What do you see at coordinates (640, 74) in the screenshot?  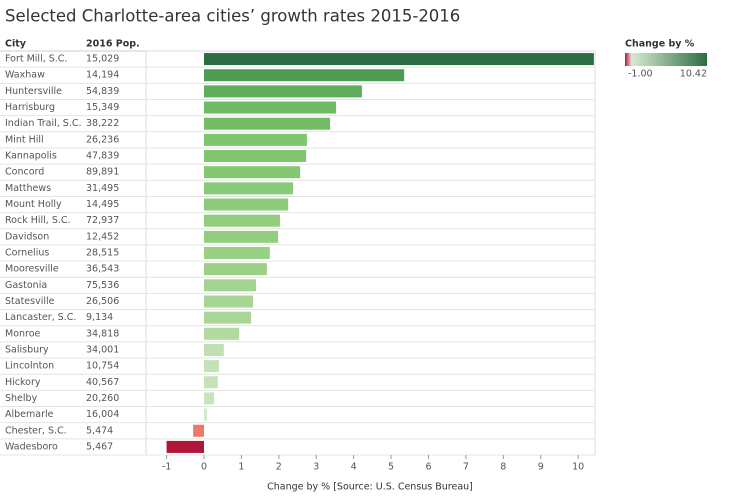 I see `legend-min-label: -1.00` at bounding box center [640, 74].